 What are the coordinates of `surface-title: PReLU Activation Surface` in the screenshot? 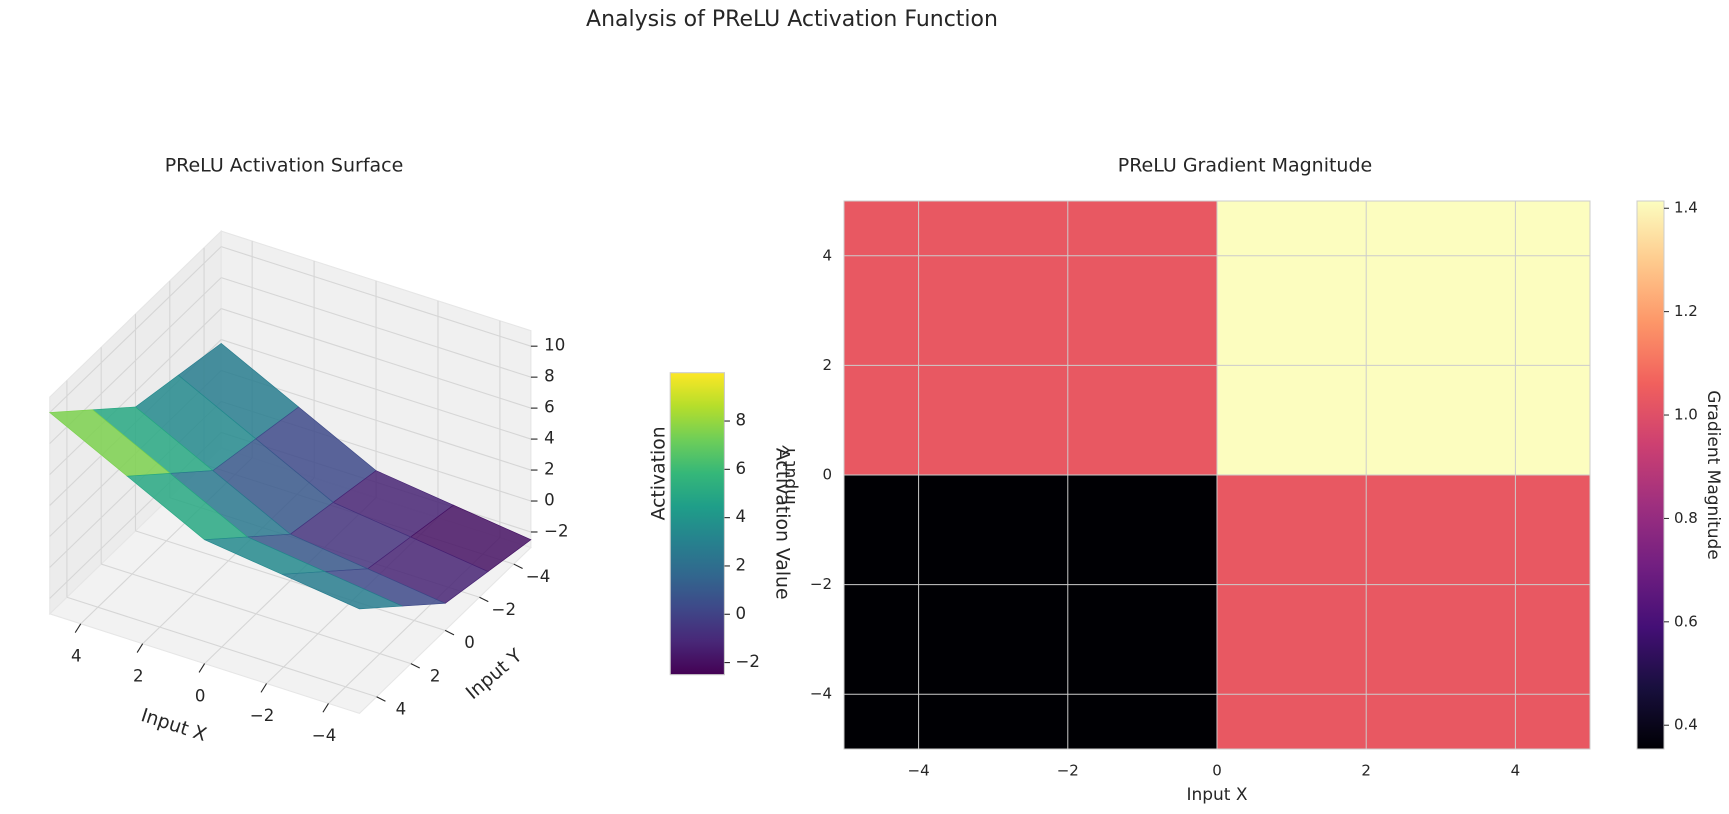 It's located at (284, 166).